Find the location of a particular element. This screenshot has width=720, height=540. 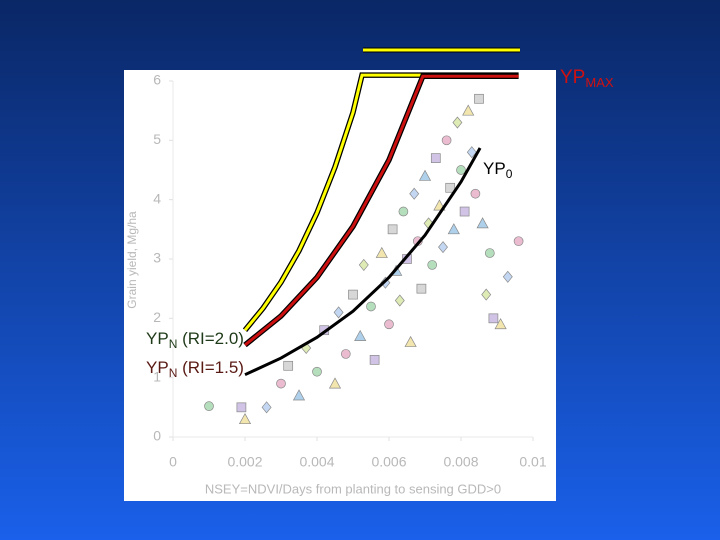

annotation-ypn-15: YPN (RI=1.5) is located at coordinates (195, 369).